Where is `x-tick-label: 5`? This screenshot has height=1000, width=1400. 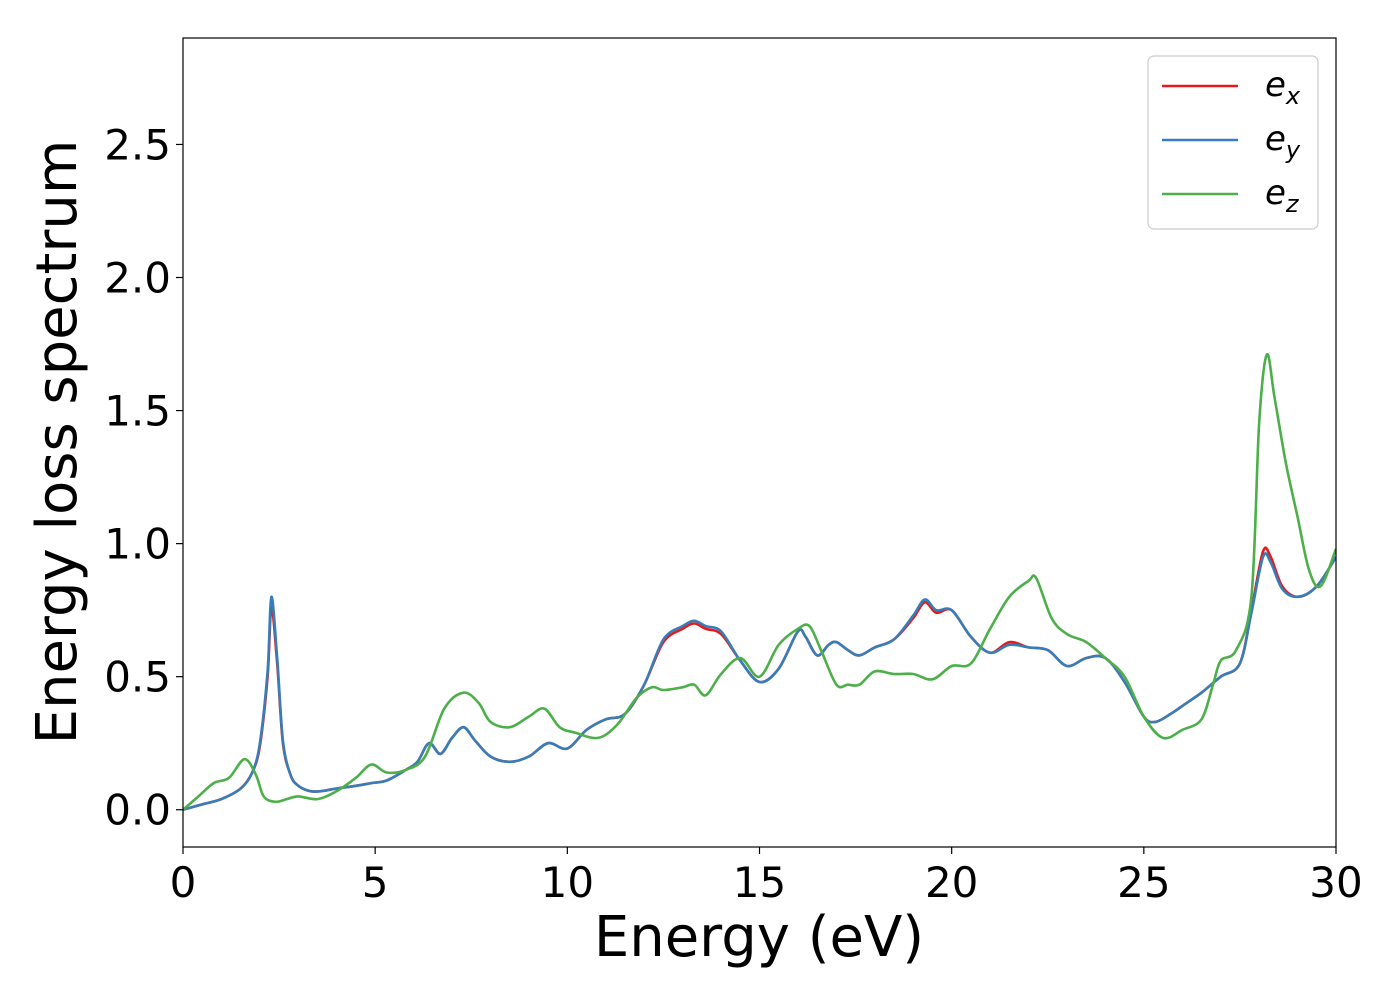
x-tick-label: 5 is located at coordinates (375, 882).